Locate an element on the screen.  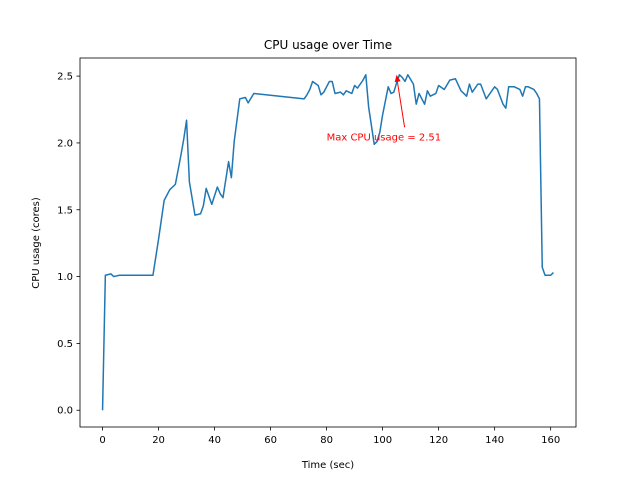
x-tick-label: 60 is located at coordinates (270, 440).